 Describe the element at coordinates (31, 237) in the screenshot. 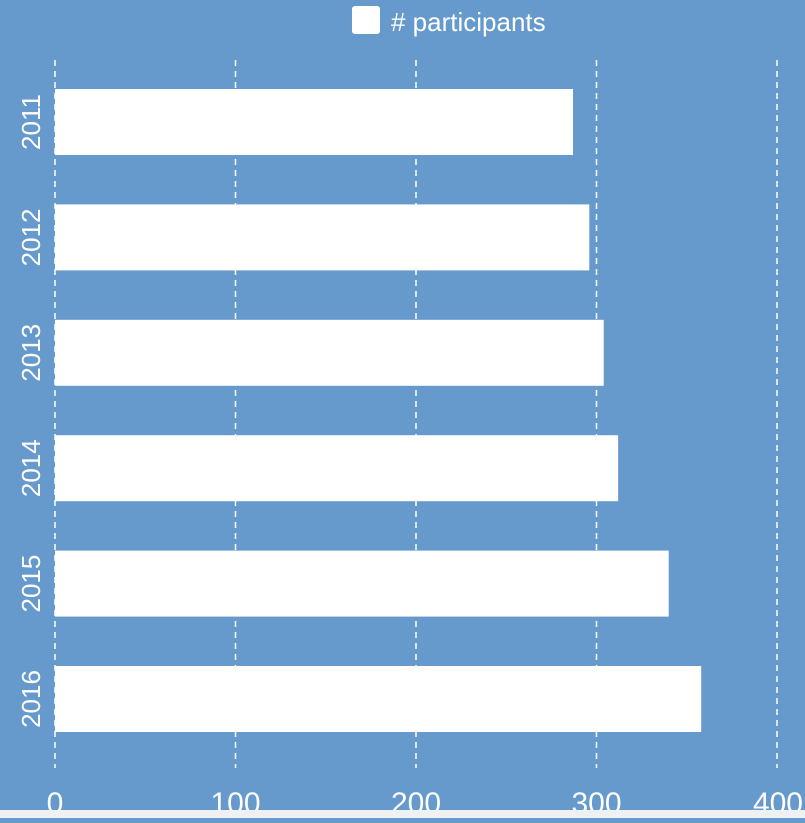

I see `category-label-2012: 2012` at that location.